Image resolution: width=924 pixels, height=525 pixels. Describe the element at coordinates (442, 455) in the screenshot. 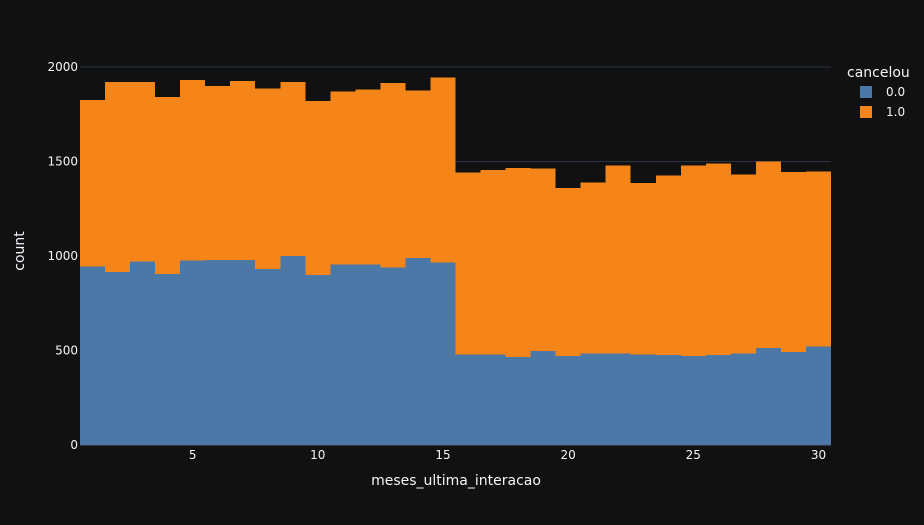

I see `x-tick-label: 15` at that location.